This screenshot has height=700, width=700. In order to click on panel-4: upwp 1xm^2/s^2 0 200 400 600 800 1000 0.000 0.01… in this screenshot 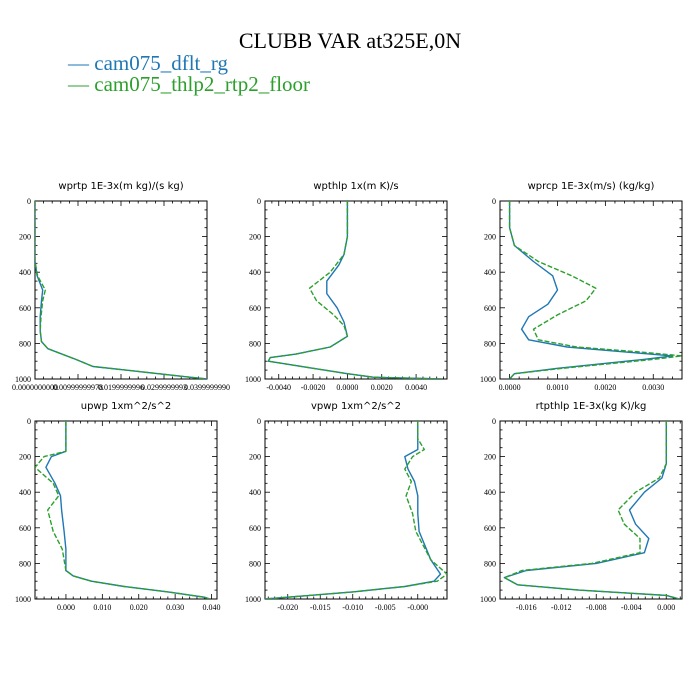, I will do `click(118, 506)`.